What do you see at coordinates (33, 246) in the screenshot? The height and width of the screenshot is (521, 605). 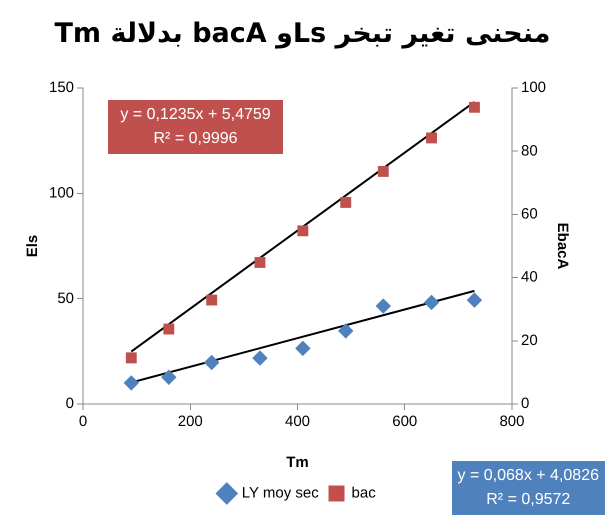 I see `y-axis-title: Els` at bounding box center [33, 246].